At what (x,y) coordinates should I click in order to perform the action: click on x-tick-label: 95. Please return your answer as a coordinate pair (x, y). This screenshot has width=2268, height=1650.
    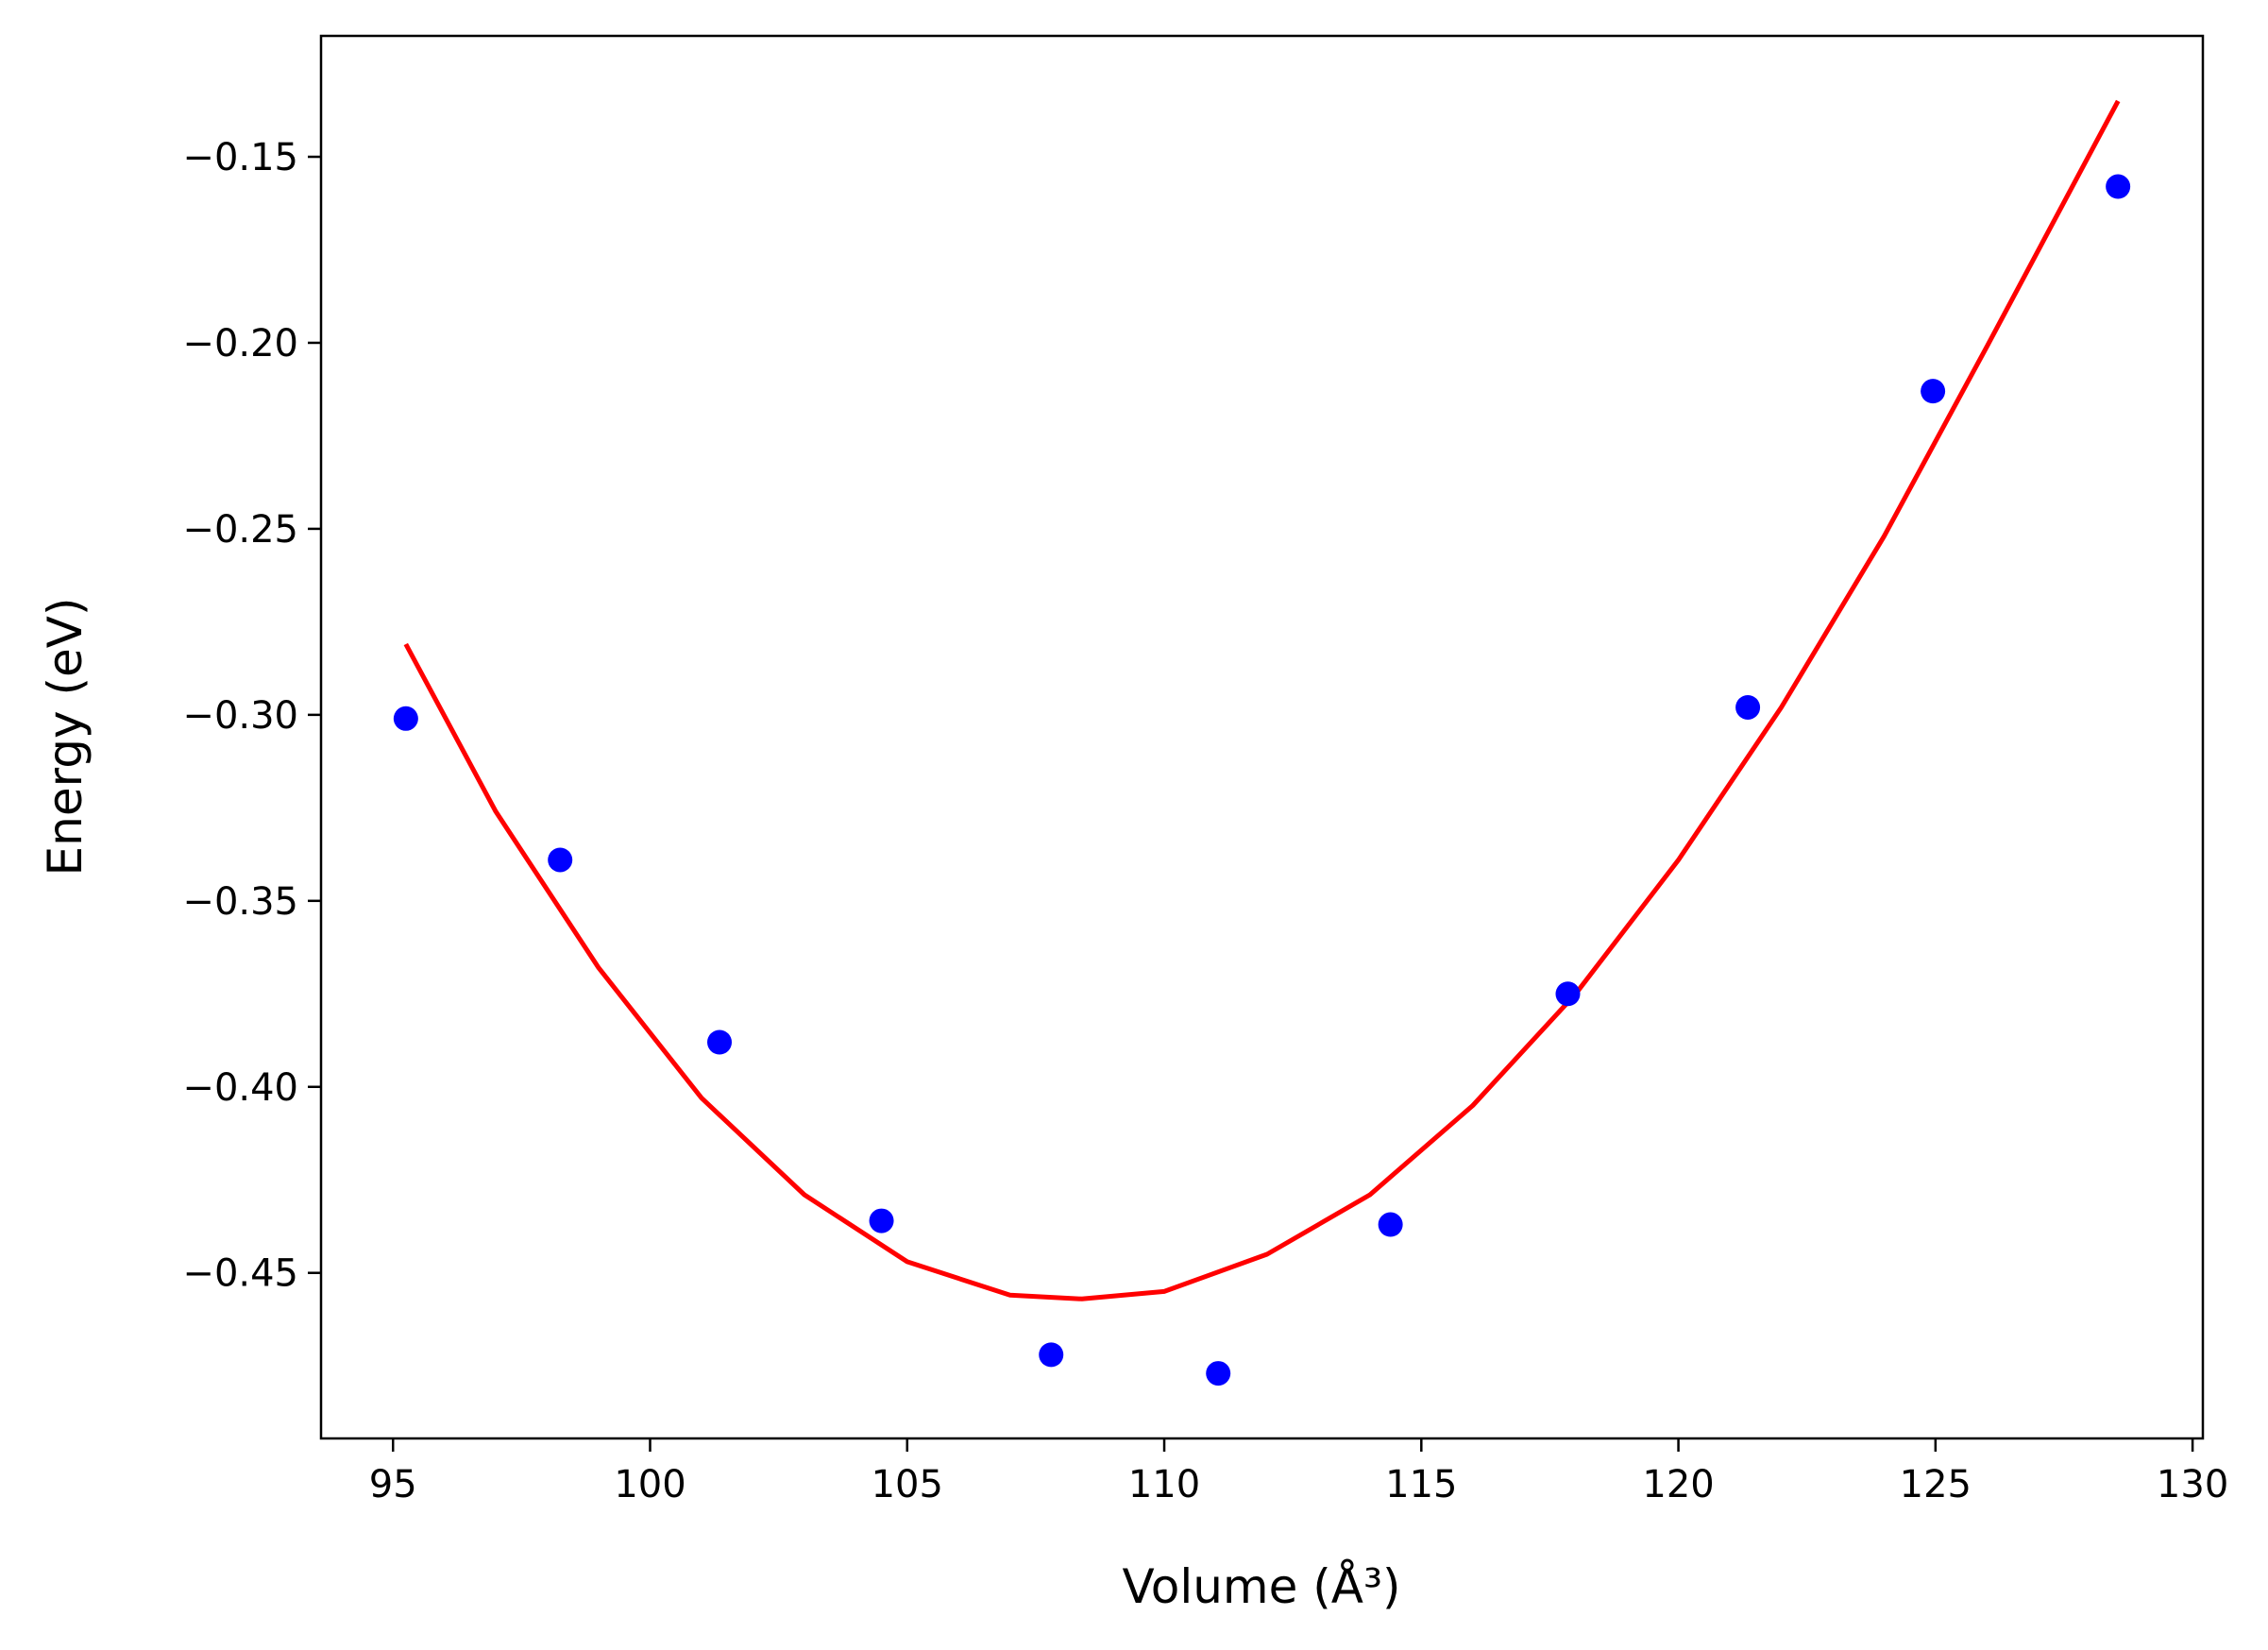
    Looking at the image, I should click on (393, 1484).